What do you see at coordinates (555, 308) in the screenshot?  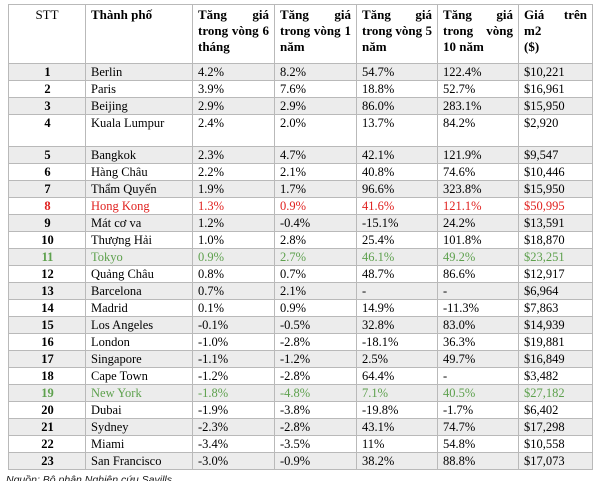 I see `value-cell: $7,863` at bounding box center [555, 308].